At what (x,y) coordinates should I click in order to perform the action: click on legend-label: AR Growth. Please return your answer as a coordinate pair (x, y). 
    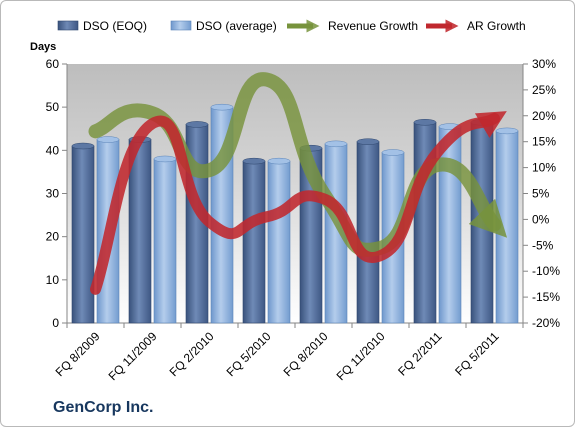
    Looking at the image, I should click on (496, 26).